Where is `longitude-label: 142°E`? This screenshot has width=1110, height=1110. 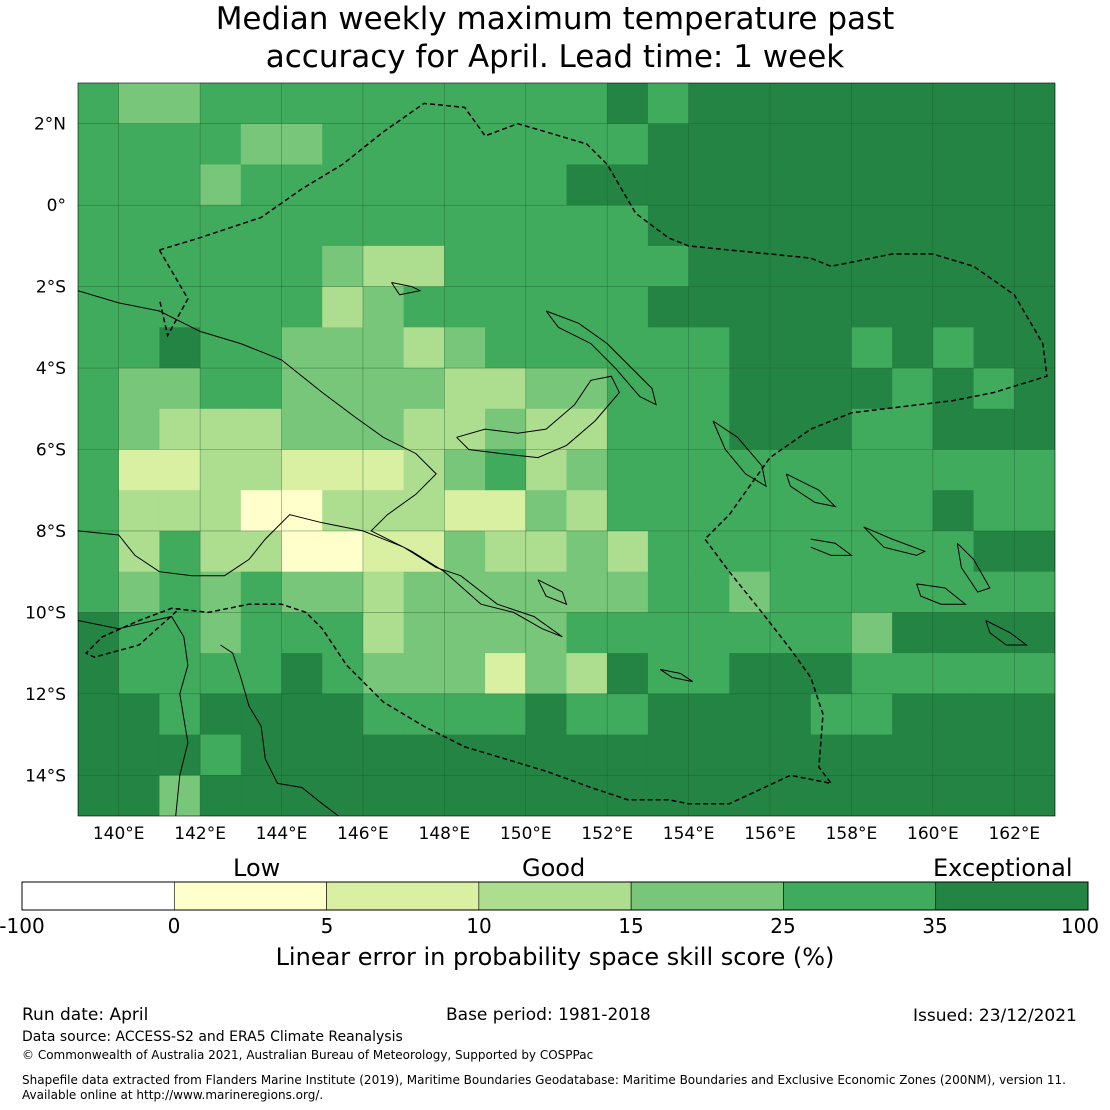 longitude-label: 142°E is located at coordinates (200, 834).